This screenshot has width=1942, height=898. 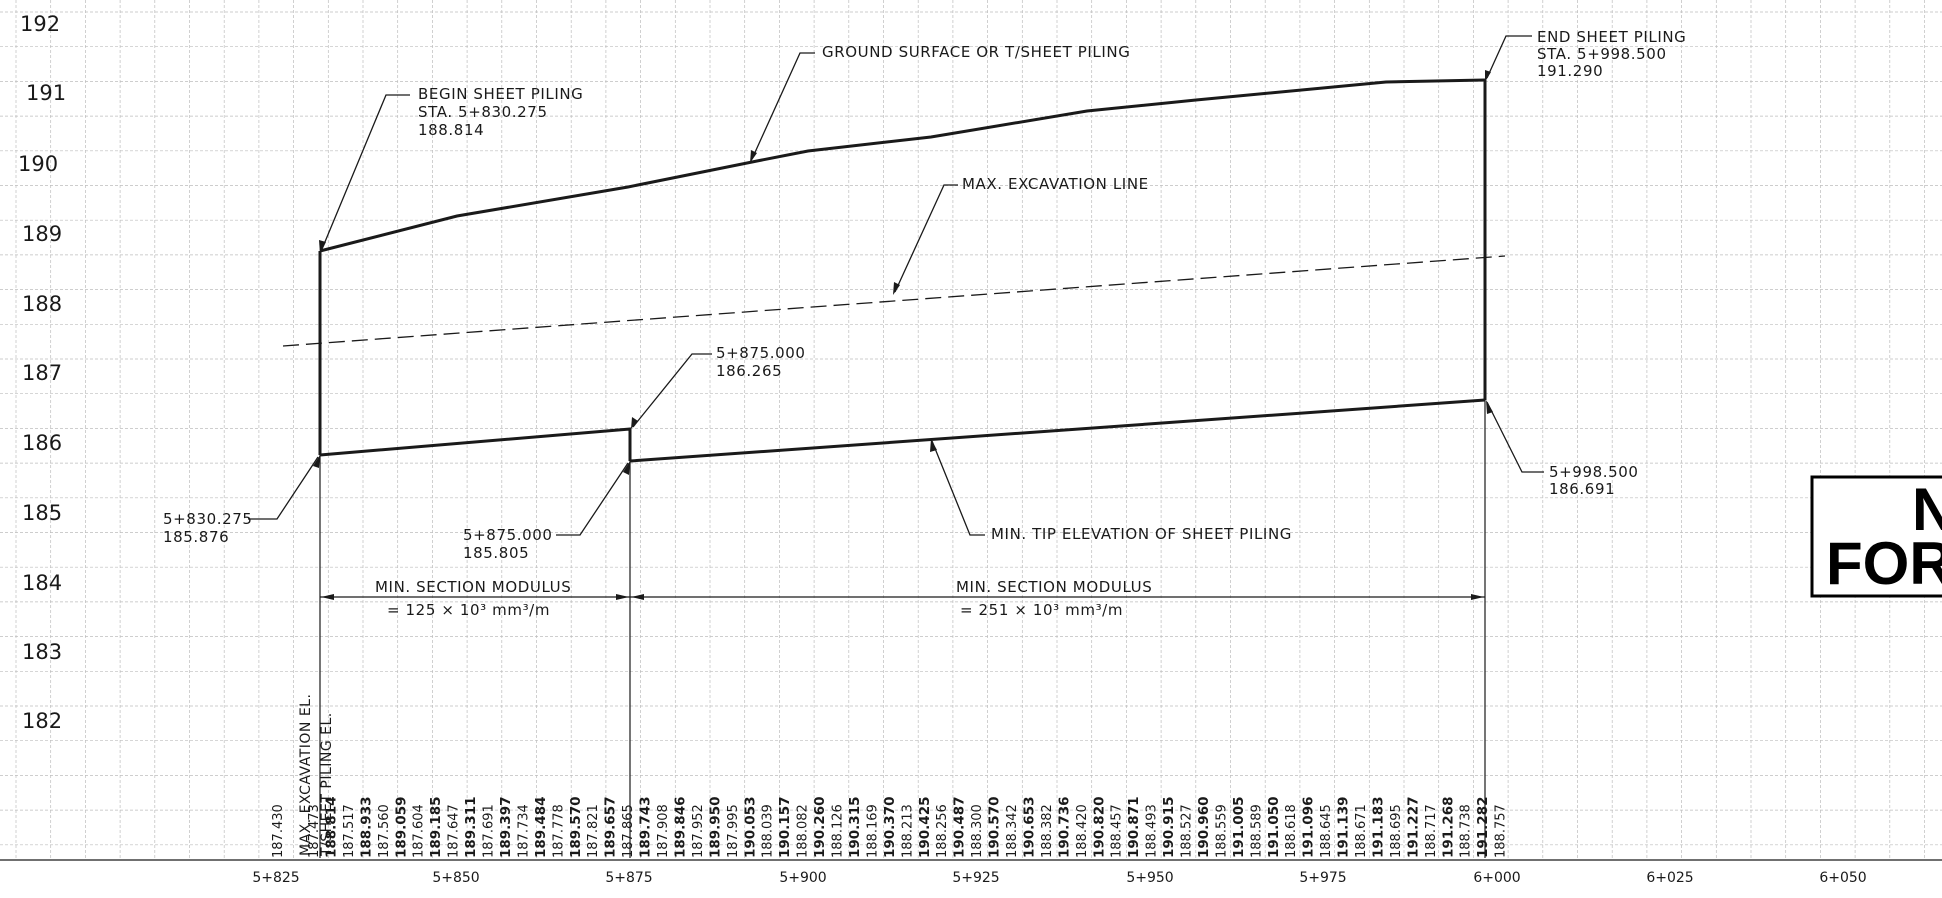 I want to click on elevation-value: 189.484, so click(x=541, y=828).